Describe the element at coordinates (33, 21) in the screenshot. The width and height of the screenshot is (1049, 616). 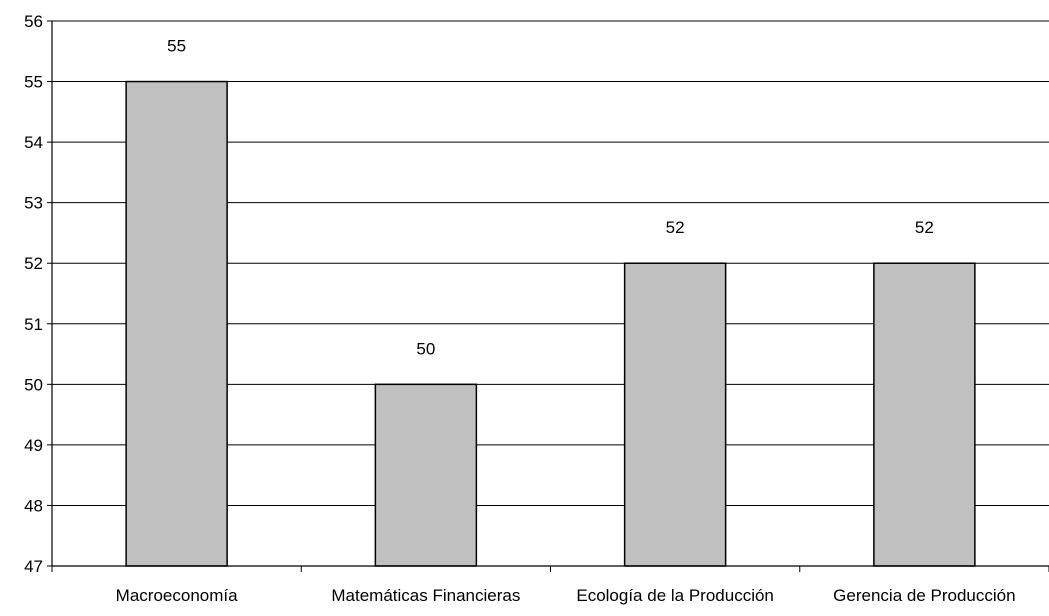
I see `y-tick-label: 56` at that location.